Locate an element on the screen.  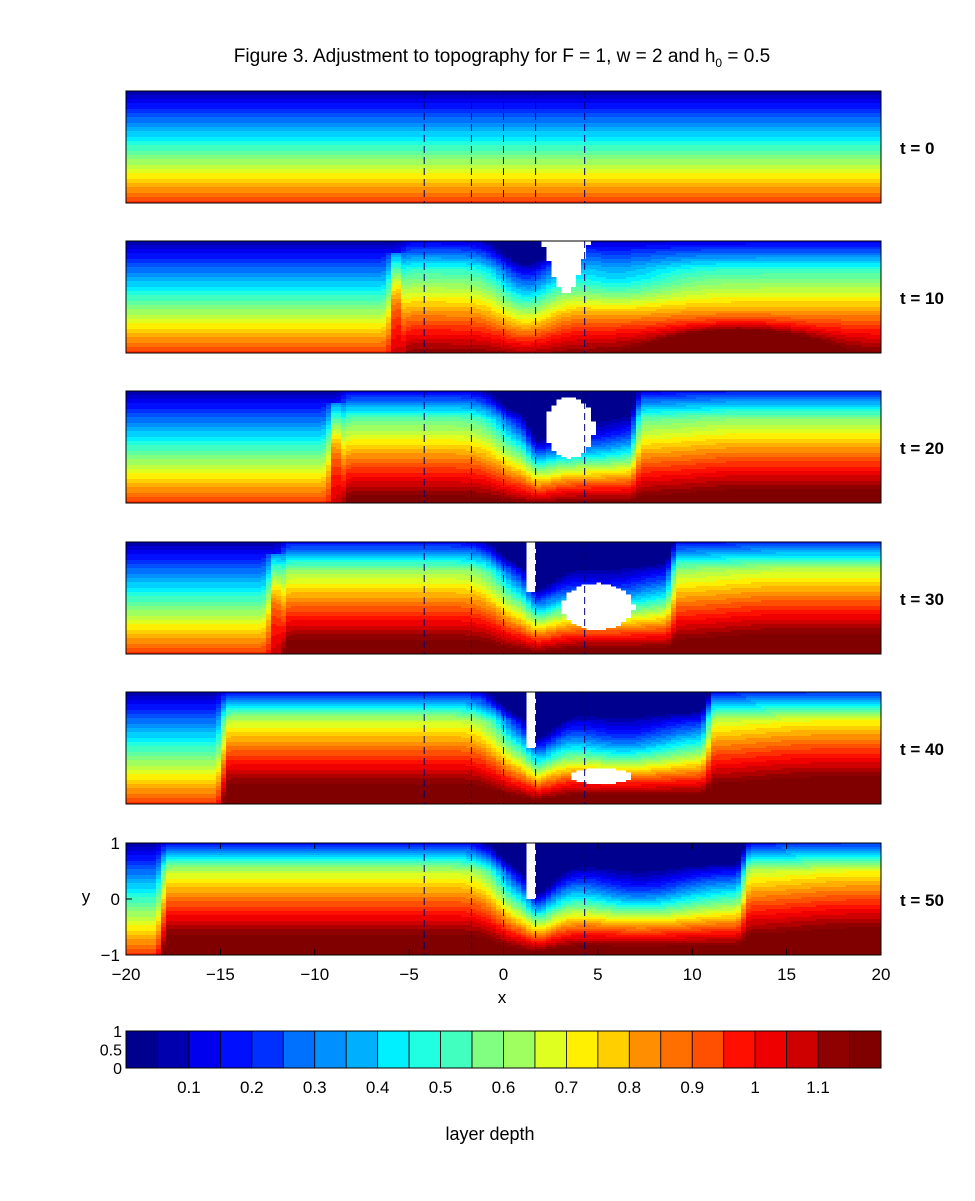
panel-10: t = 10 is located at coordinates (535, 297).